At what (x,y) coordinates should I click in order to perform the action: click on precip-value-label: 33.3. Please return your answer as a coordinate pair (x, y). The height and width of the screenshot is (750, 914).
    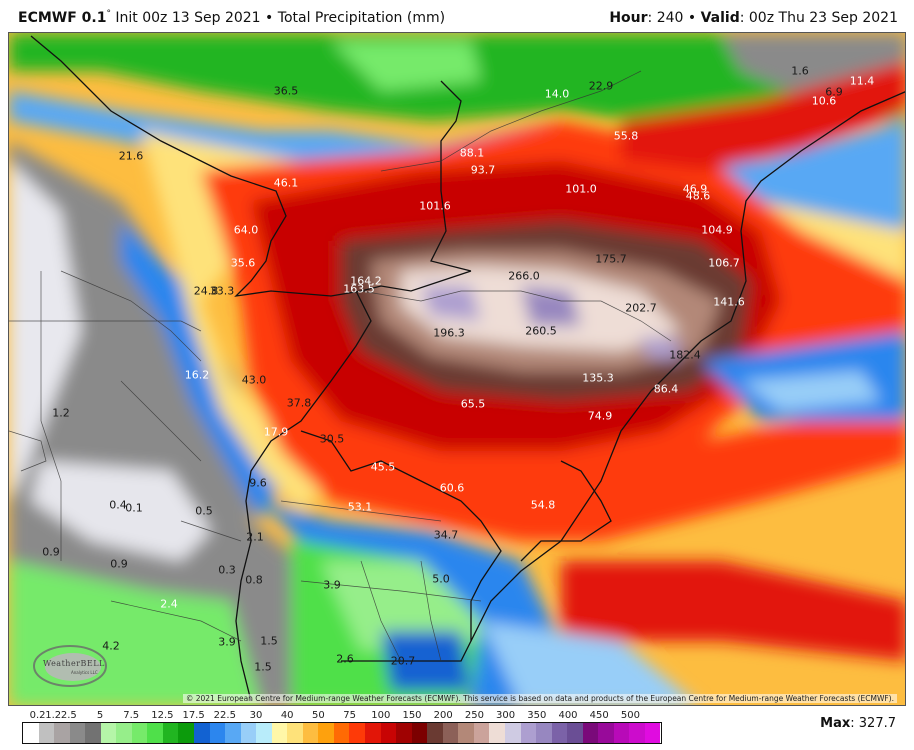
    Looking at the image, I should click on (222, 291).